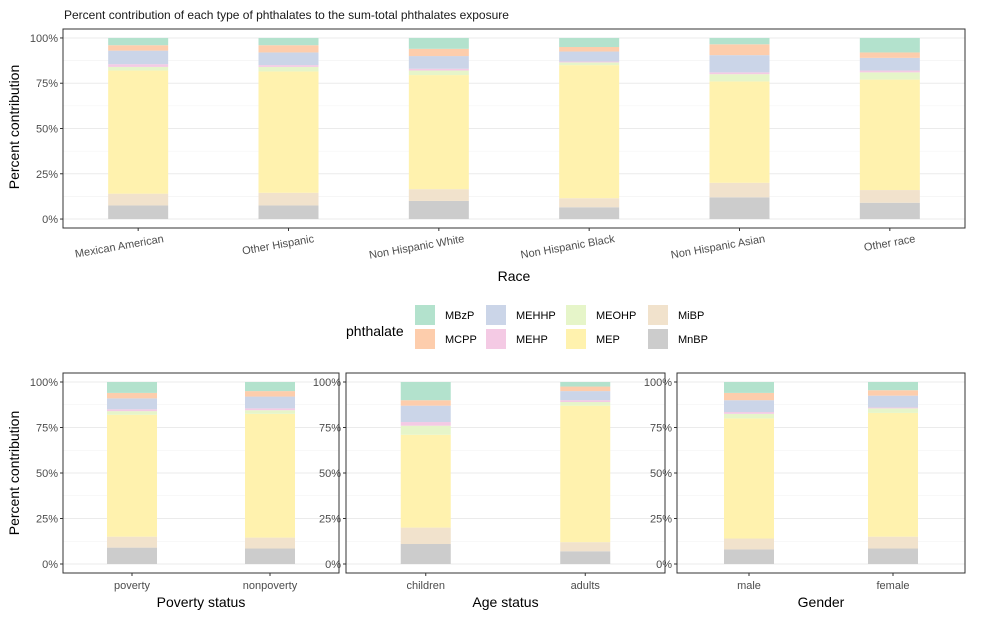  What do you see at coordinates (425, 391) in the screenshot?
I see `bar-segment-children-mbzp` at bounding box center [425, 391].